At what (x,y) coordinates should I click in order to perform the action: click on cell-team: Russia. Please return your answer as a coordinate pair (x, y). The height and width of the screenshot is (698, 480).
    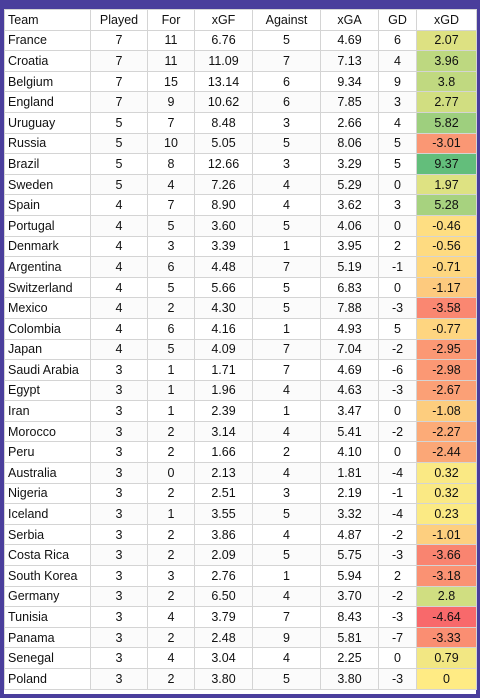
    Looking at the image, I should click on (48, 143).